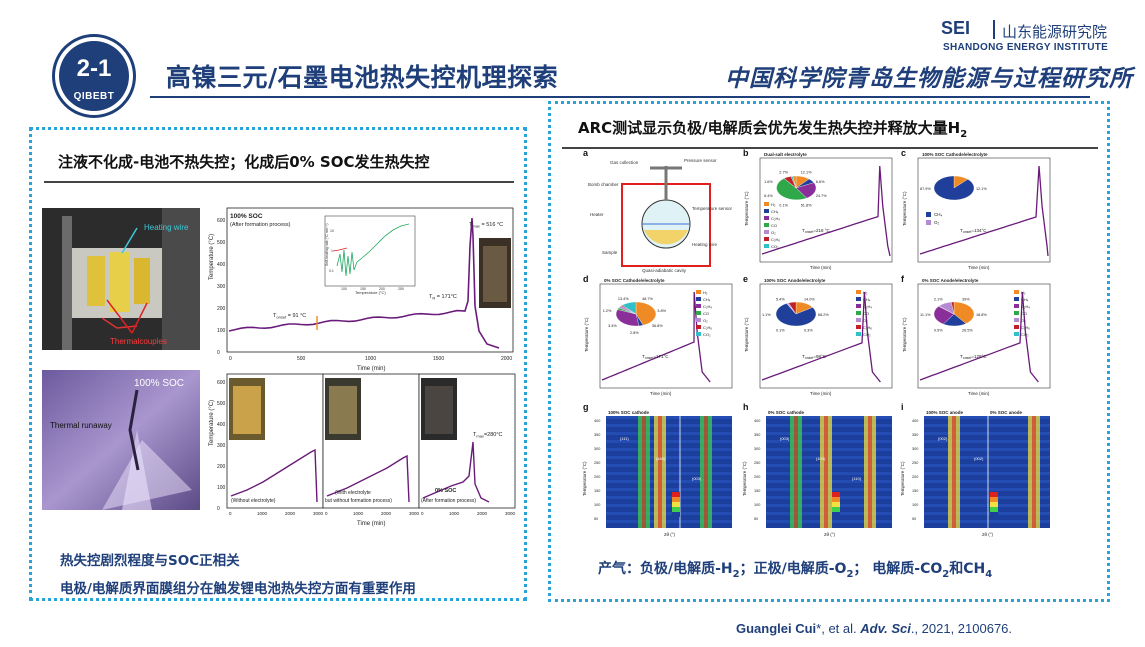 The image size is (1145, 647). Describe the element at coordinates (904, 208) in the screenshot. I see `panel-c-ylabel: Temperature (°C)` at that location.